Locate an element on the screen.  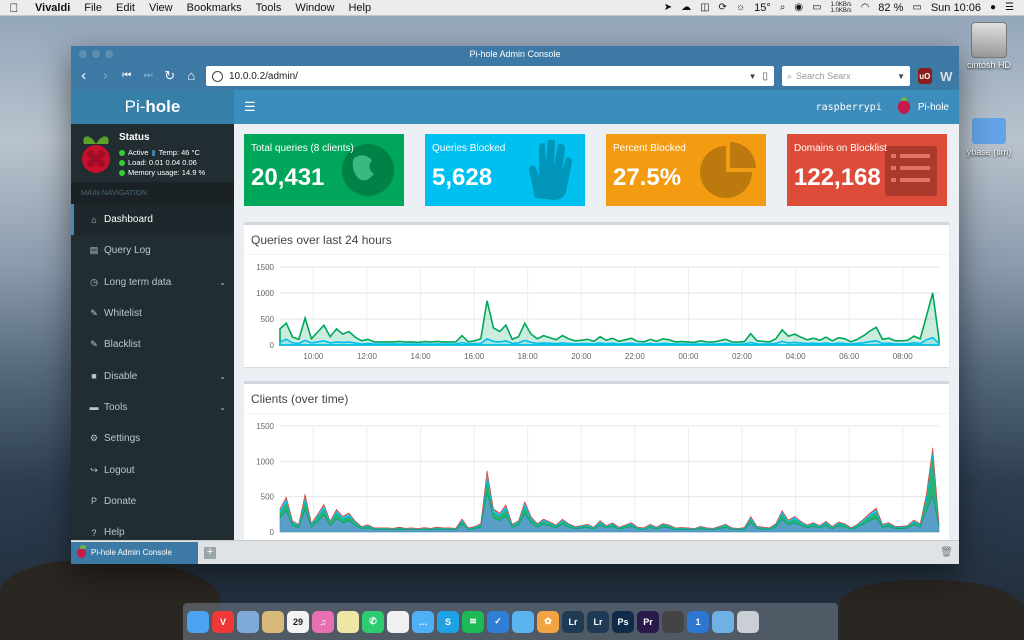
back-icon: ‹ is located at coordinates (84, 75).